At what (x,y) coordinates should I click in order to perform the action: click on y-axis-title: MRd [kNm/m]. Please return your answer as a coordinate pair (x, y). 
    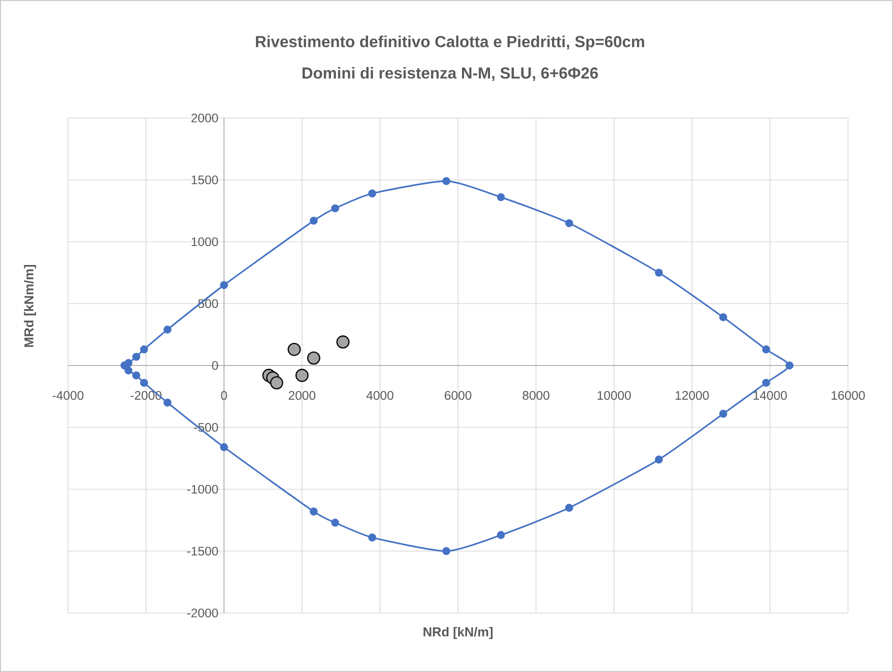
    Looking at the image, I should click on (30, 305).